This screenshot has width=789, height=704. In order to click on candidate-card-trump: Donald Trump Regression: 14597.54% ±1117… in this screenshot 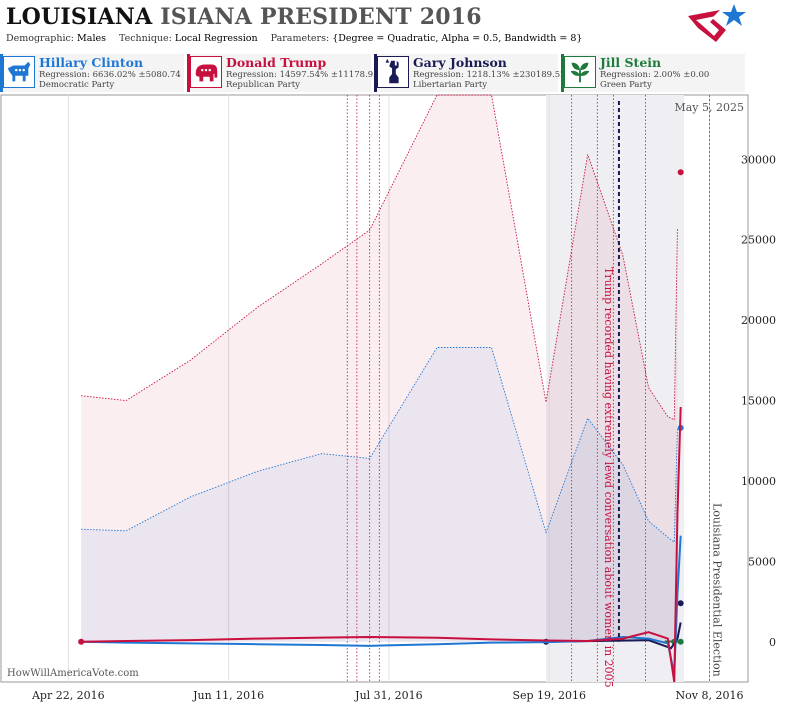, I will do `click(283, 73)`.